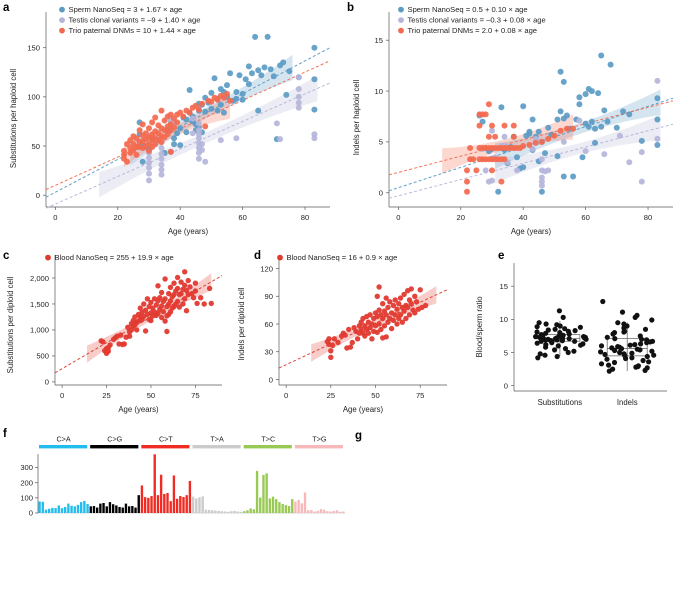  Describe the element at coordinates (269, 296) in the screenshot. I see `svg-text: 90` at that location.